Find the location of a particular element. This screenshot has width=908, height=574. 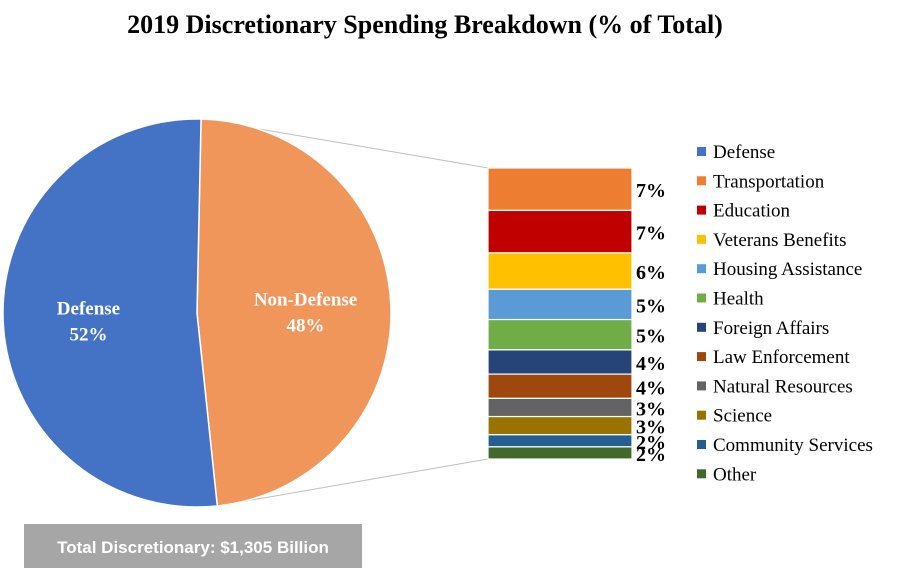

total-annotation: Total Discretionary: $1,305 Billion is located at coordinates (193, 546).